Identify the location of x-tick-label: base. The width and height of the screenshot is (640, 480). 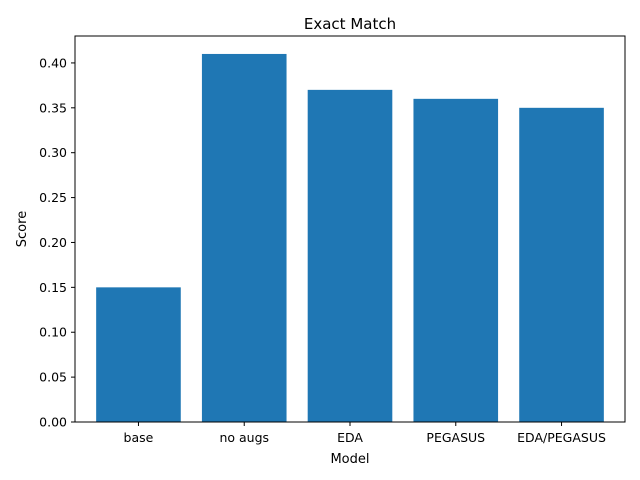
(139, 437).